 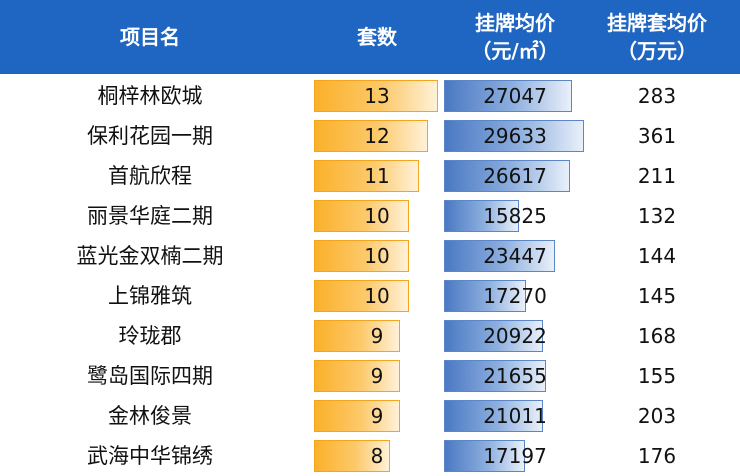 I want to click on table-row: 金林俊景 9 21011 203, so click(x=370, y=416).